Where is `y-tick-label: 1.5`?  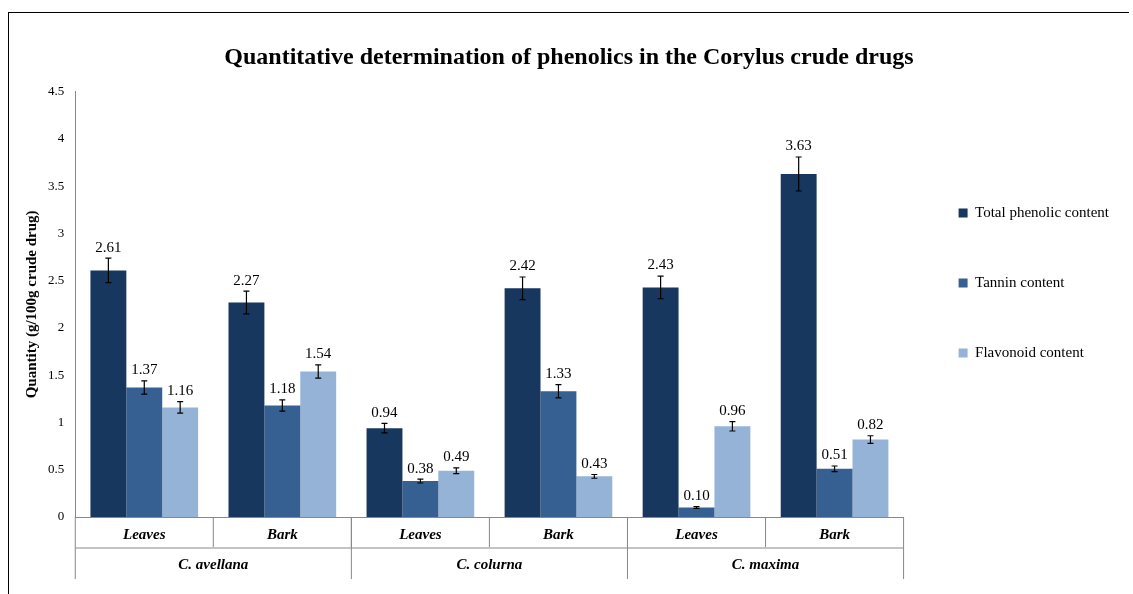 y-tick-label: 1.5 is located at coordinates (56, 374).